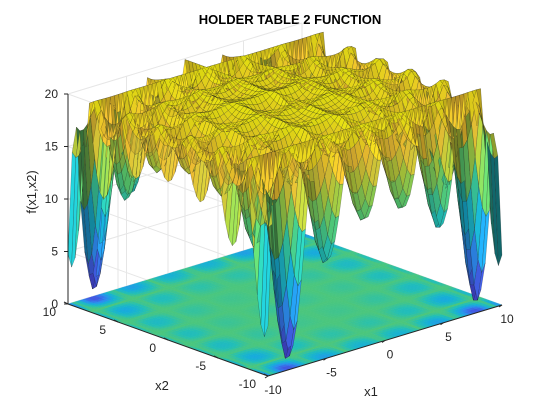 This screenshot has width=560, height=420. I want to click on x1-tick-label: 5, so click(448, 337).